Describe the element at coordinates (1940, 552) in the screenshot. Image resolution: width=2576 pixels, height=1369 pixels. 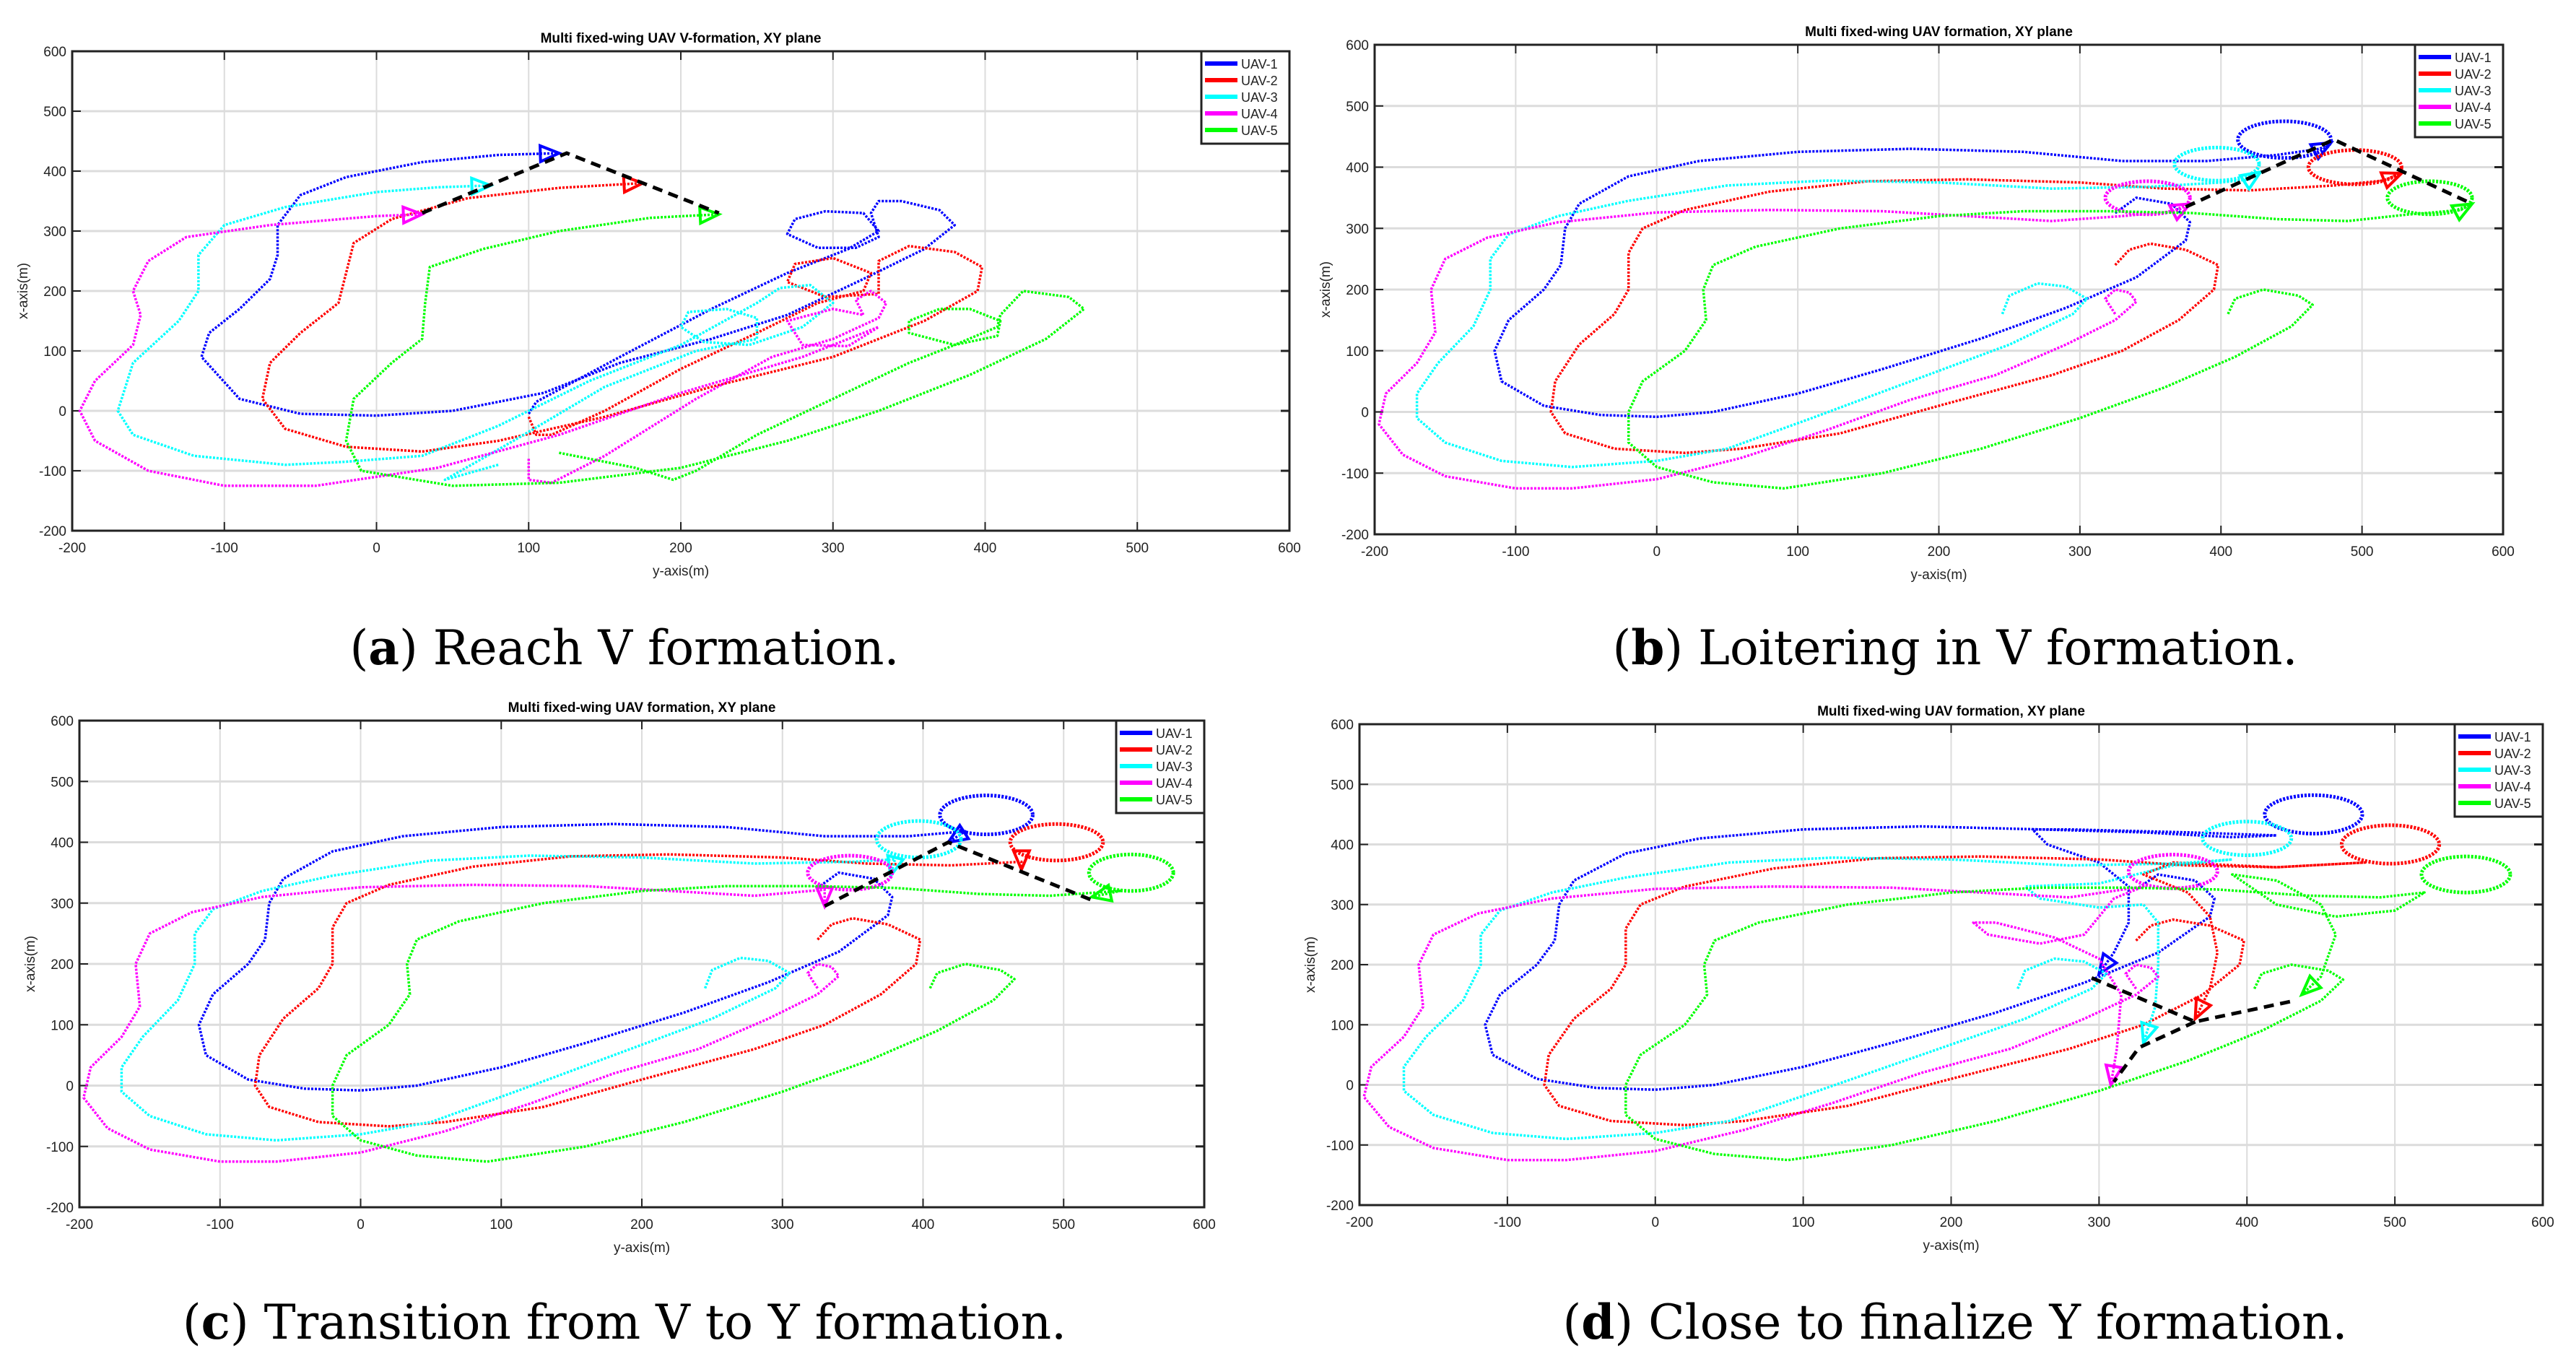
I see `x-tick-label: 200` at that location.